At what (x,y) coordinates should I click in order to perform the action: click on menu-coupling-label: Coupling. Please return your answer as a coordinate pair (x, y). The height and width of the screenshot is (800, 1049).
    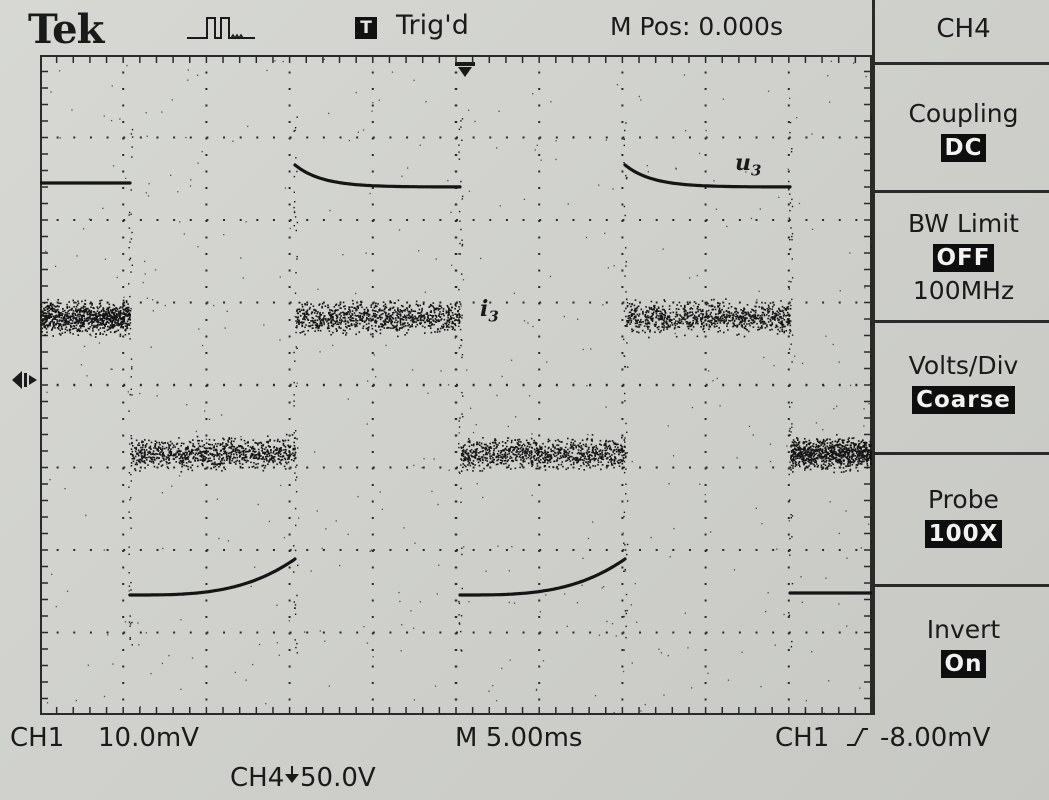
    Looking at the image, I should click on (963, 113).